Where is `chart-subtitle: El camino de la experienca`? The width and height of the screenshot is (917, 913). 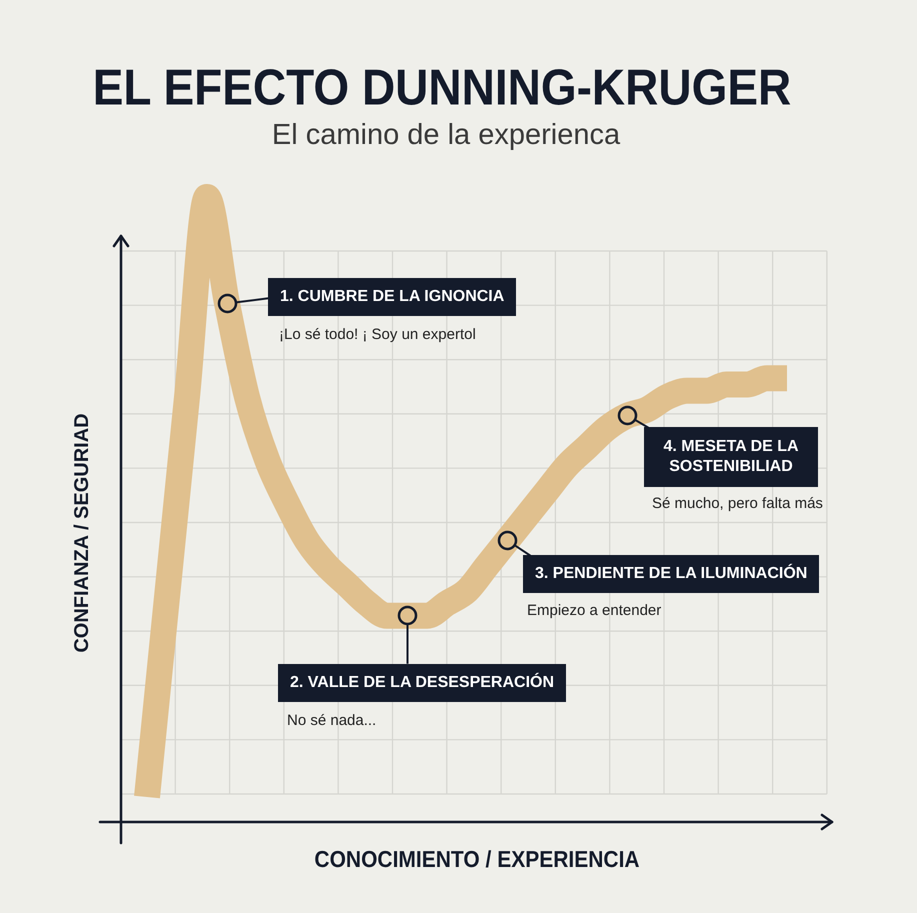
chart-subtitle: El camino de la experienca is located at coordinates (446, 135).